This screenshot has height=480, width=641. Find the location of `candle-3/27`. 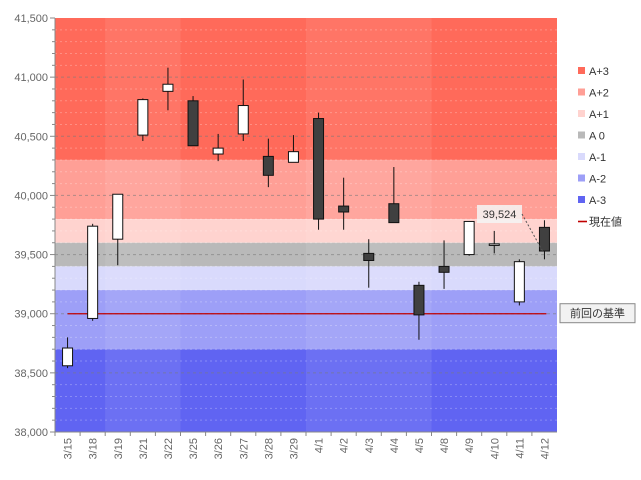

candle-3/27 is located at coordinates (243, 110).